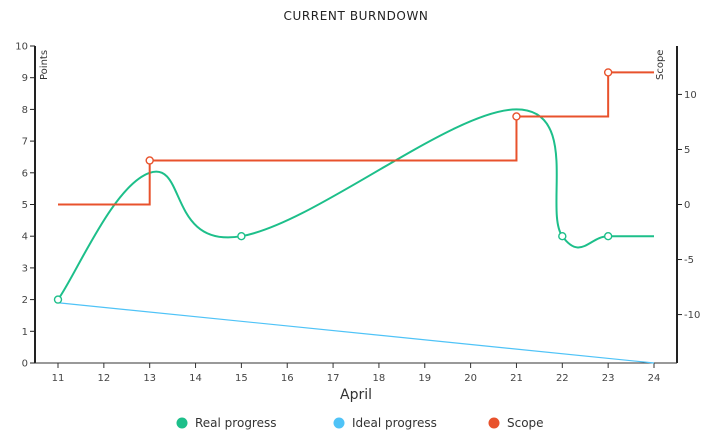 This screenshot has width=712, height=442. Describe the element at coordinates (654, 378) in the screenshot. I see `x-tick-label: 24` at that location.